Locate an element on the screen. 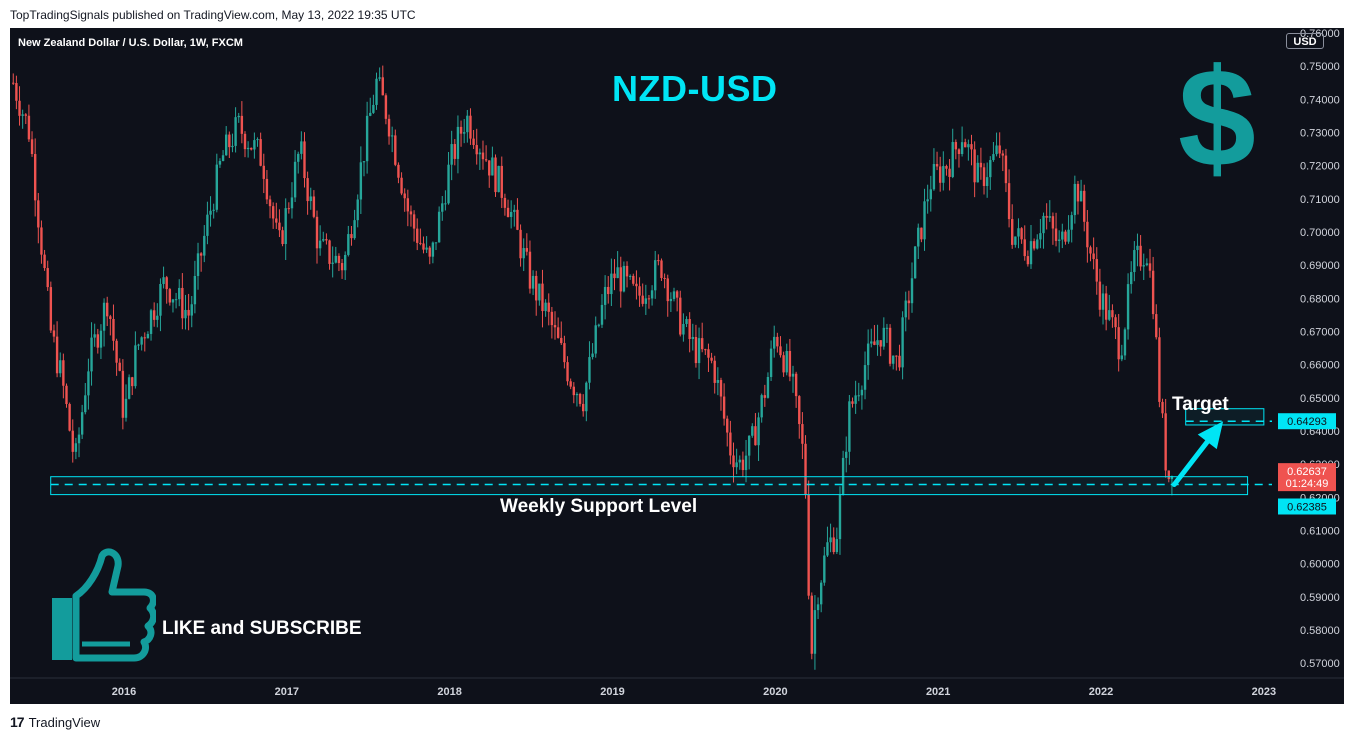  currency-button: USD is located at coordinates (1305, 41).